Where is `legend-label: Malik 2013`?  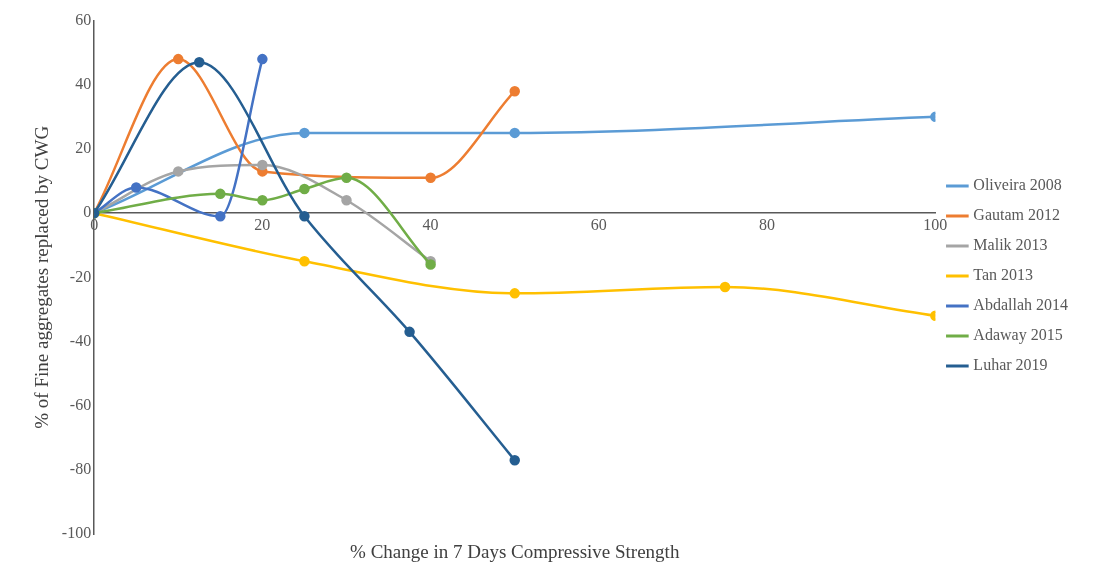 legend-label: Malik 2013 is located at coordinates (1010, 245).